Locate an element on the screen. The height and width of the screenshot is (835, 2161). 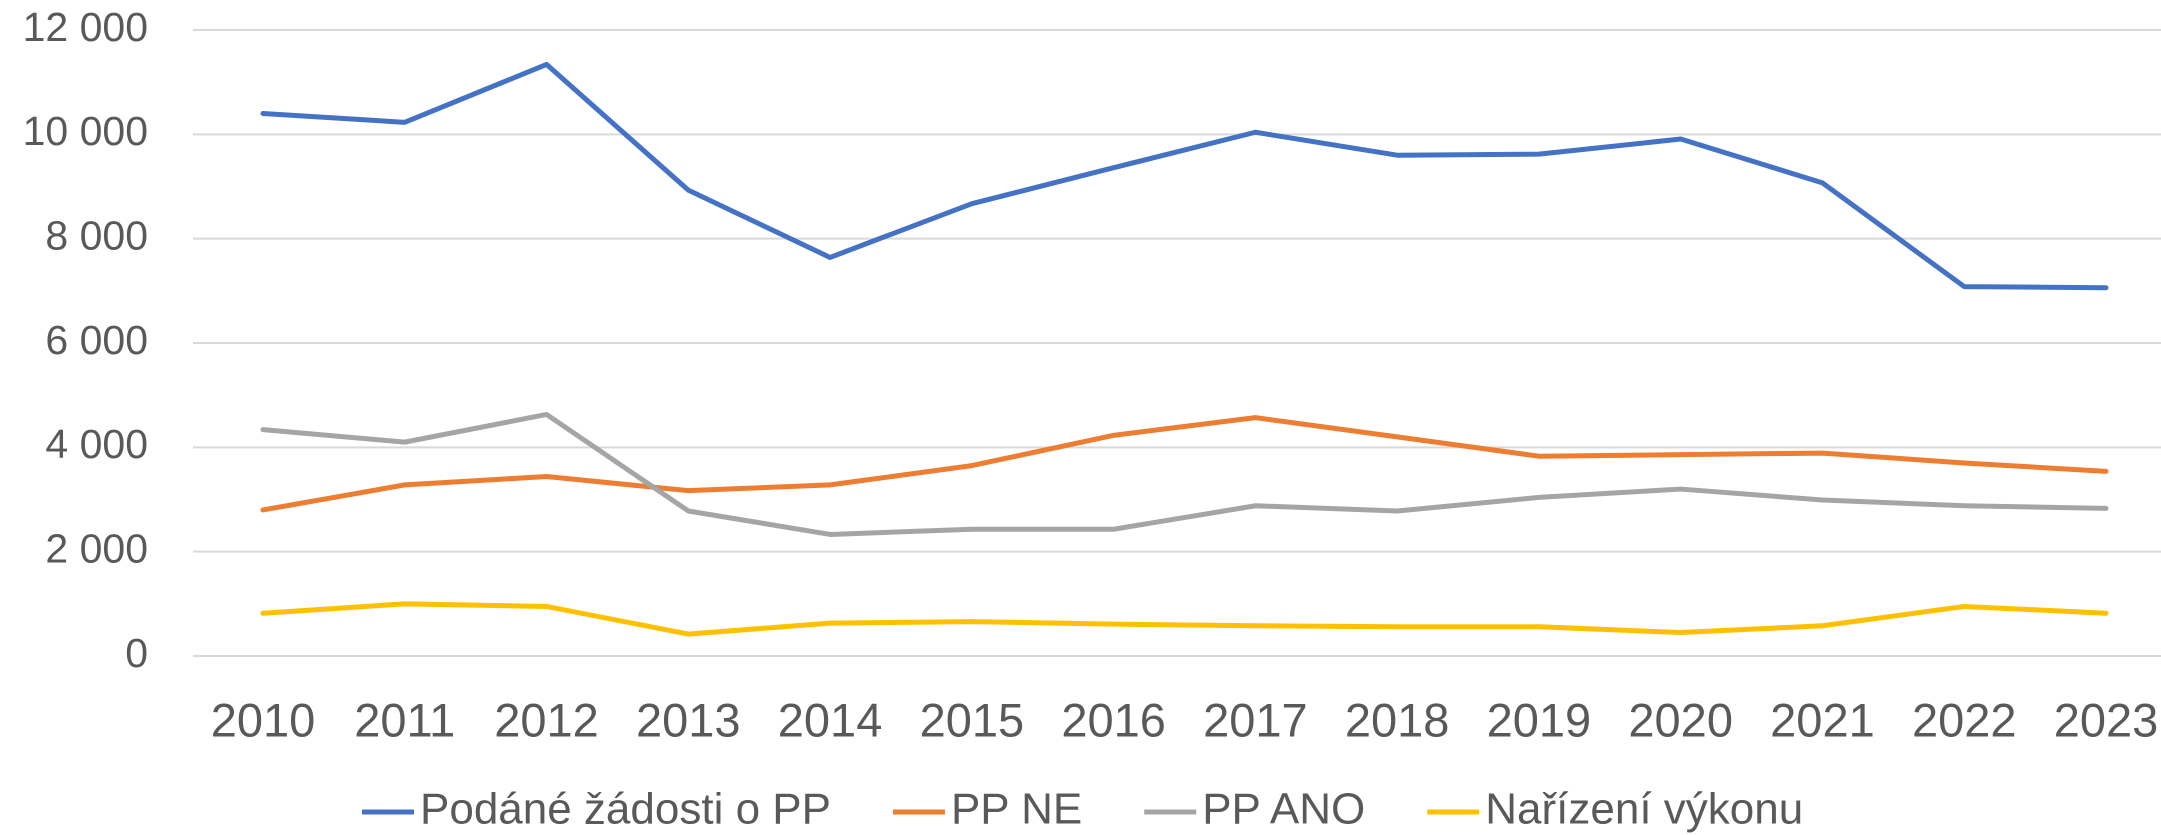
x-tick-label: 2013 is located at coordinates (688, 719).